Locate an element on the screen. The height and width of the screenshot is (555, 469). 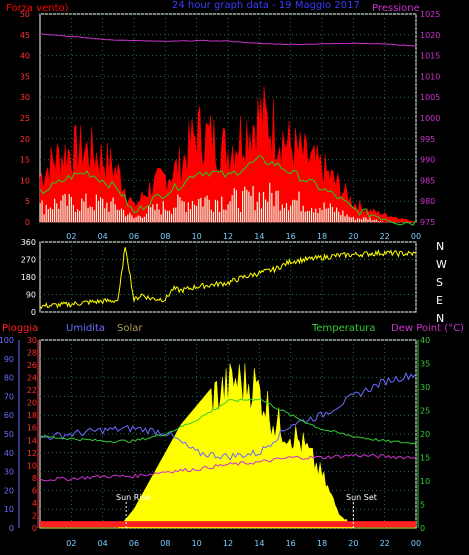
direction-label-n: N is located at coordinates (440, 246).